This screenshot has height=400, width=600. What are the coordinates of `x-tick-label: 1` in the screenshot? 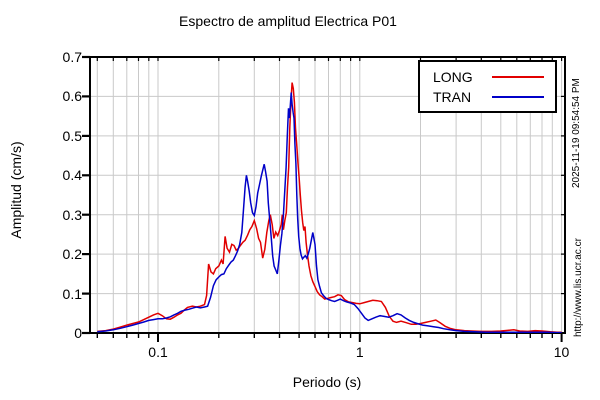 It's located at (359, 352).